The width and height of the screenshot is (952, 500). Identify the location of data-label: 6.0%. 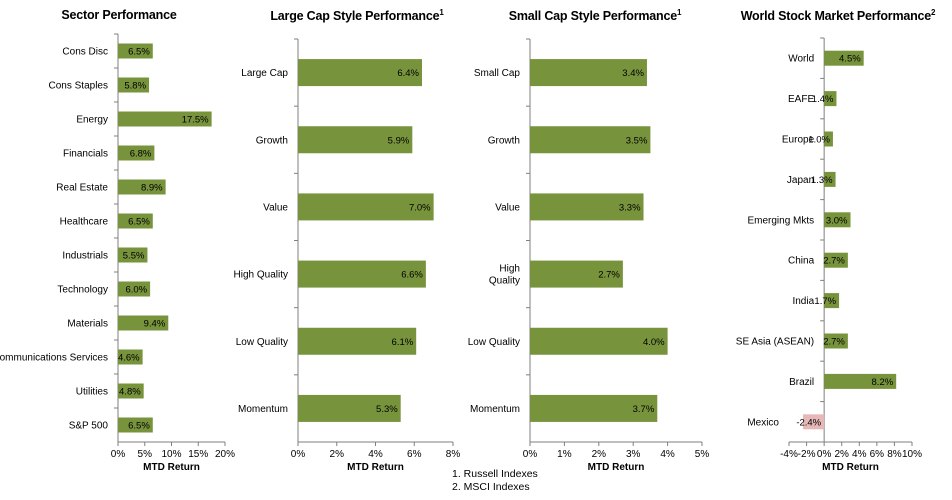
(136, 290).